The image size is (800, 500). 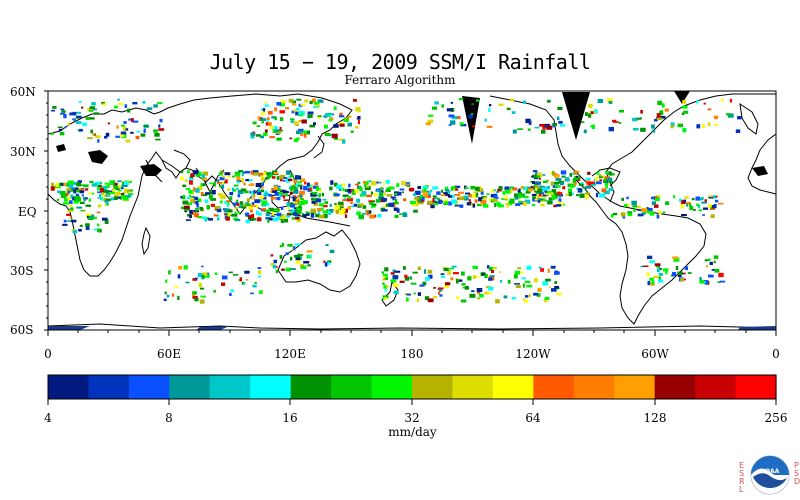 What do you see at coordinates (471, 120) in the screenshot?
I see `no-data-wedge` at bounding box center [471, 120].